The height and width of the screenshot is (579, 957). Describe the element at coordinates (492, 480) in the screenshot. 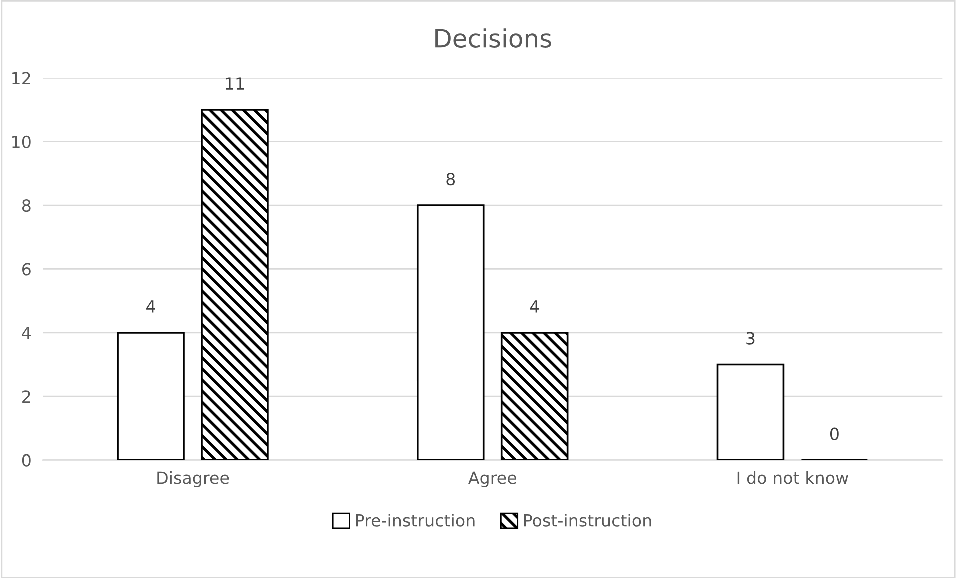

I see `x-tick-label: Agree` at that location.